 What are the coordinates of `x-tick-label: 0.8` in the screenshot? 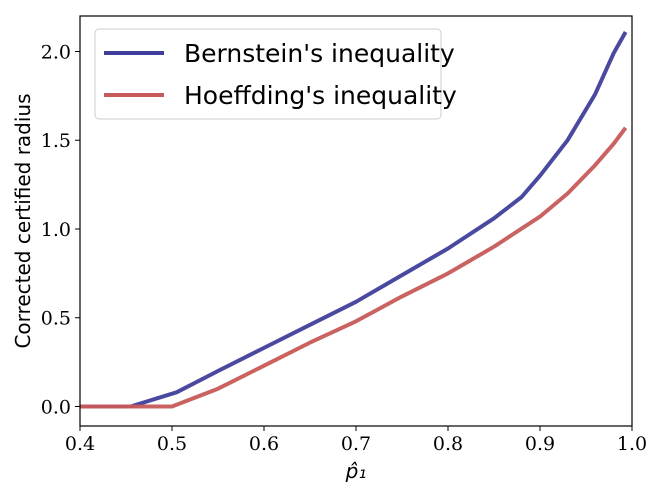 It's located at (448, 444).